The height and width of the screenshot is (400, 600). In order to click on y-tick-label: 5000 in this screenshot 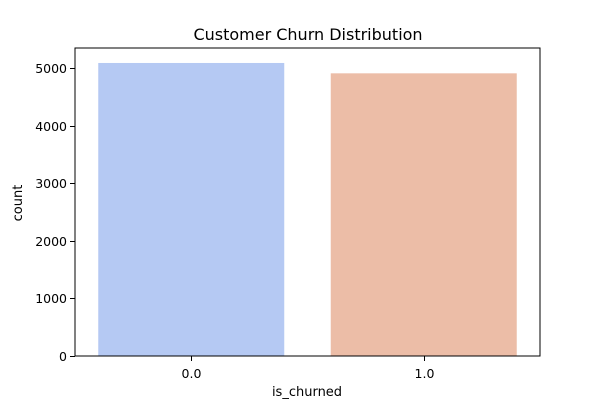, I will do `click(51, 68)`.